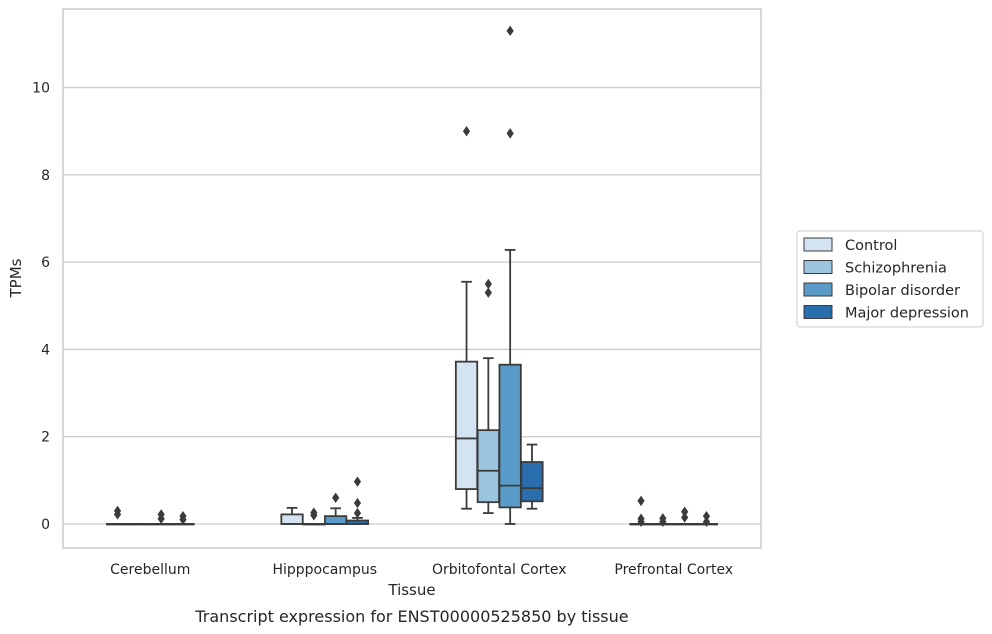 The width and height of the screenshot is (992, 634). Describe the element at coordinates (45, 263) in the screenshot. I see `y-tick-label: 6` at that location.